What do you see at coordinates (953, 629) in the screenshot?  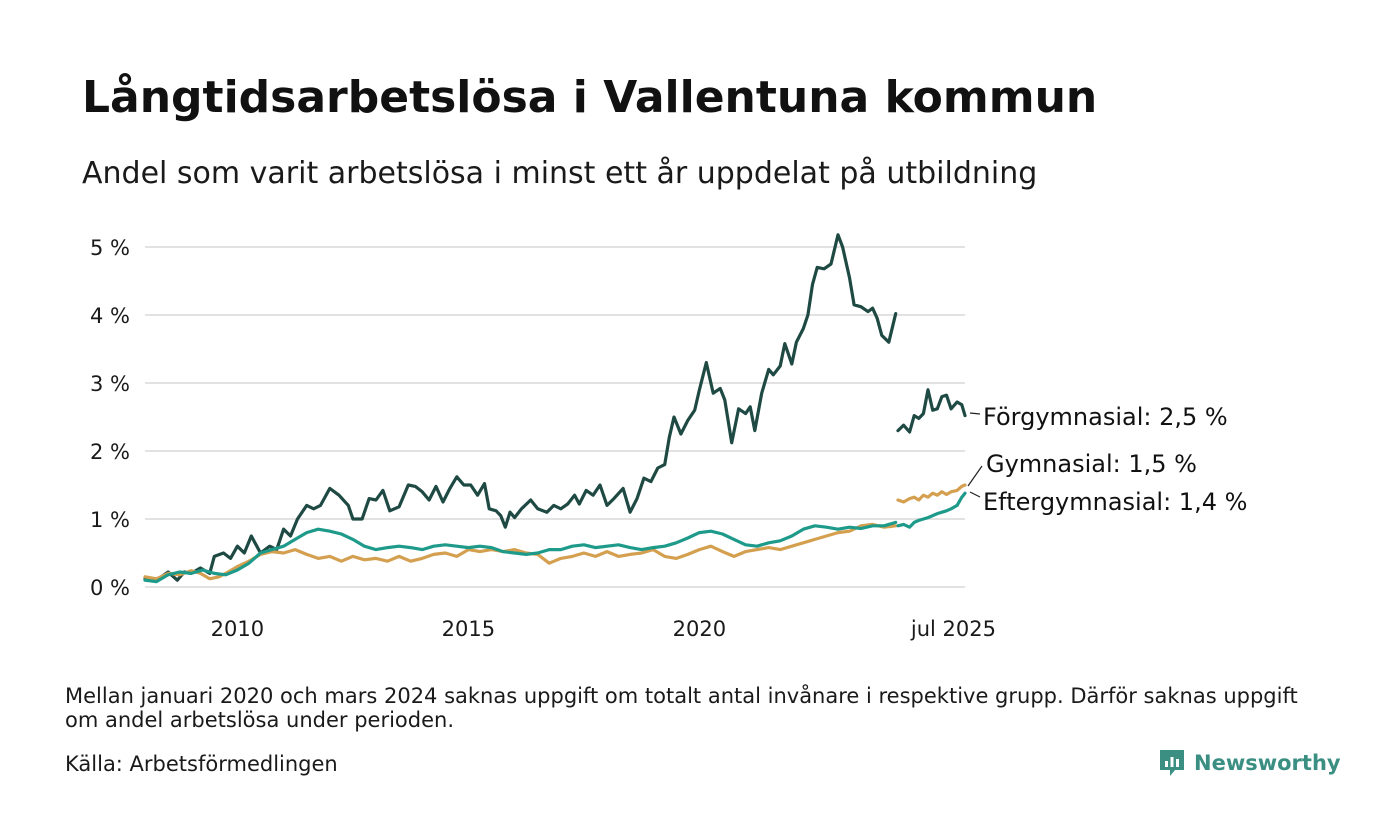 I see `x-tick-label-3: jul 2025` at bounding box center [953, 629].